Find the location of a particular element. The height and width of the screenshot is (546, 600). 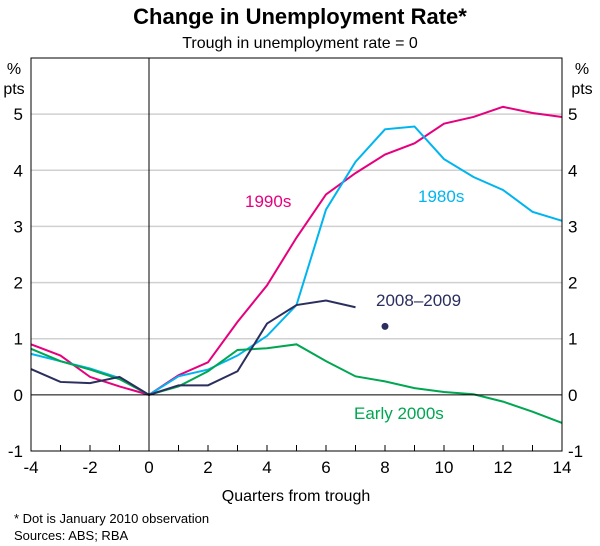

x-tick-label: 14 is located at coordinates (562, 467).